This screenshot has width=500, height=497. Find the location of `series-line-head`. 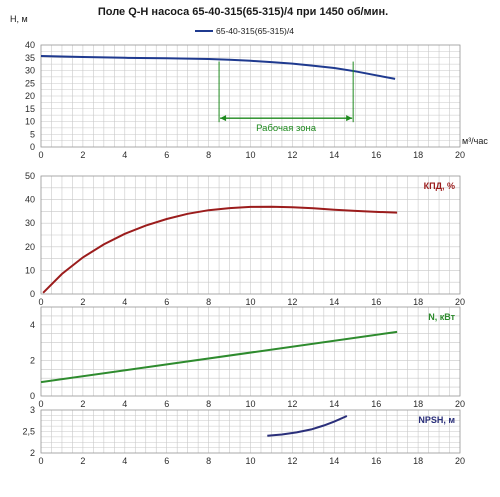

series-line-head is located at coordinates (218, 67).